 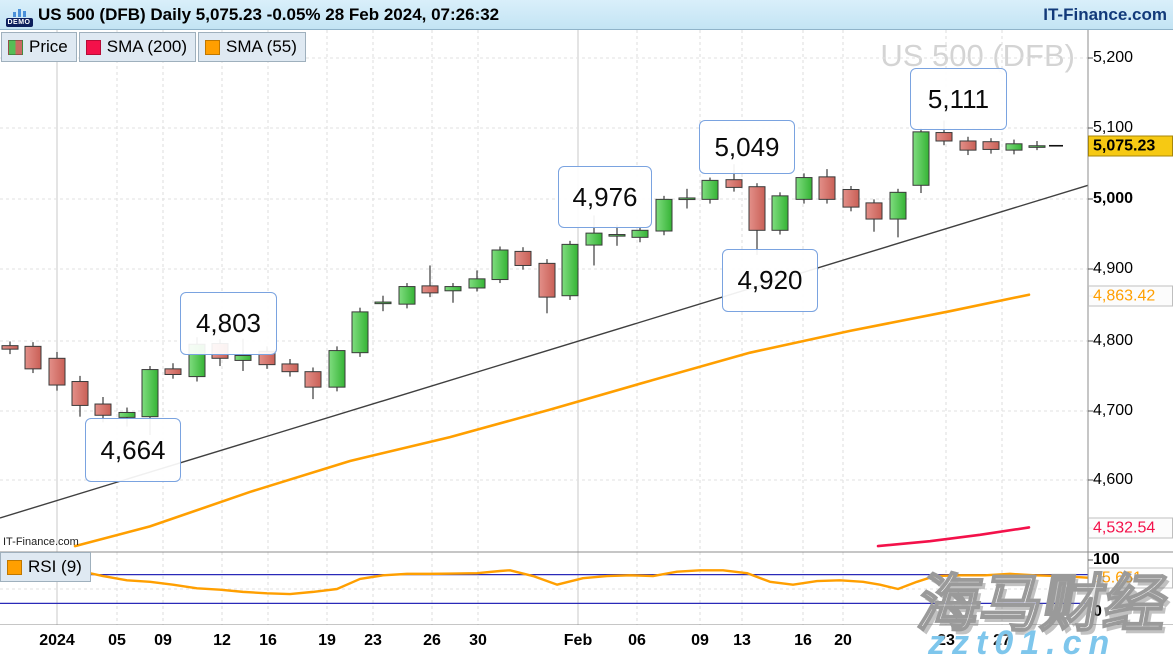 I want to click on price-callout: 4,664, so click(x=133, y=450).